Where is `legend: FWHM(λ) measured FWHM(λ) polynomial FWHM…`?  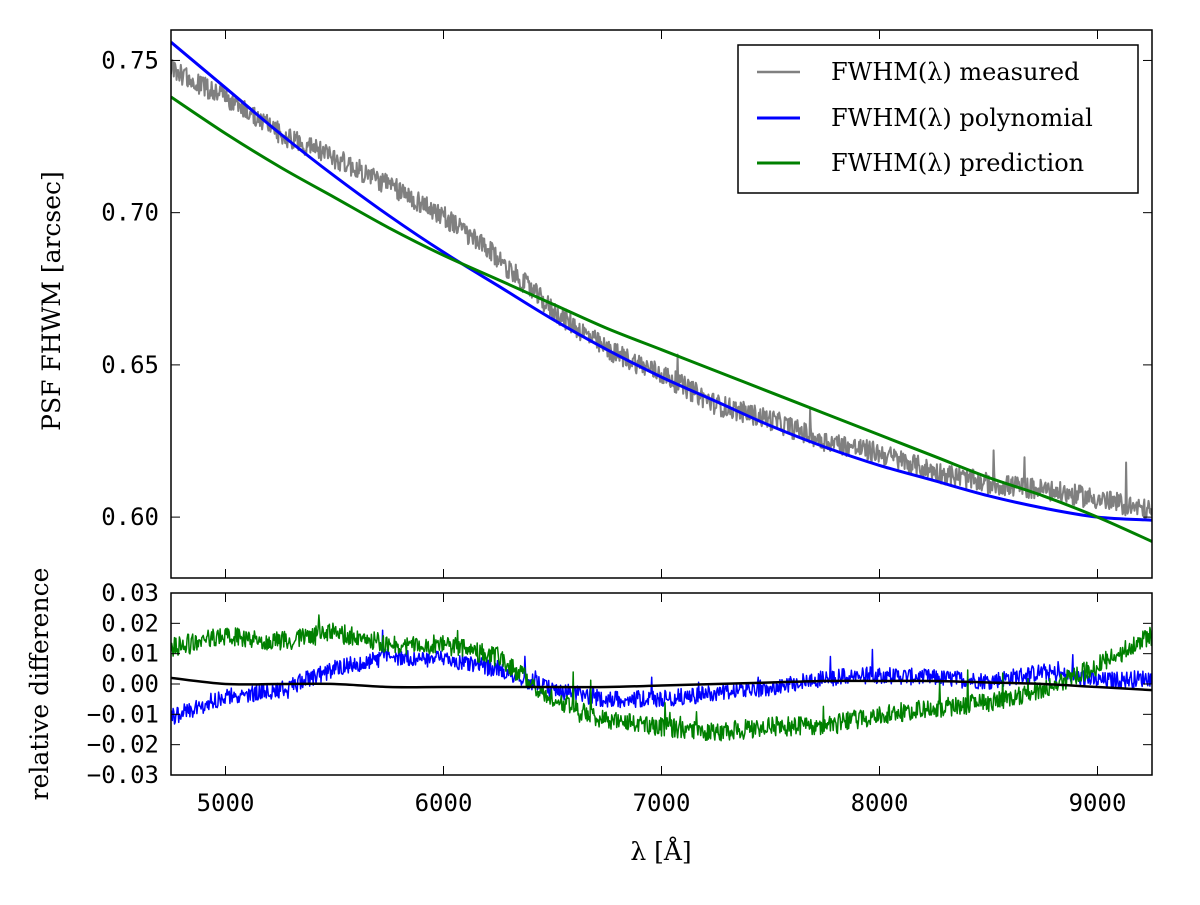
legend: FWHM(λ) measured FWHM(λ) polynomial FWHM… is located at coordinates (938, 119).